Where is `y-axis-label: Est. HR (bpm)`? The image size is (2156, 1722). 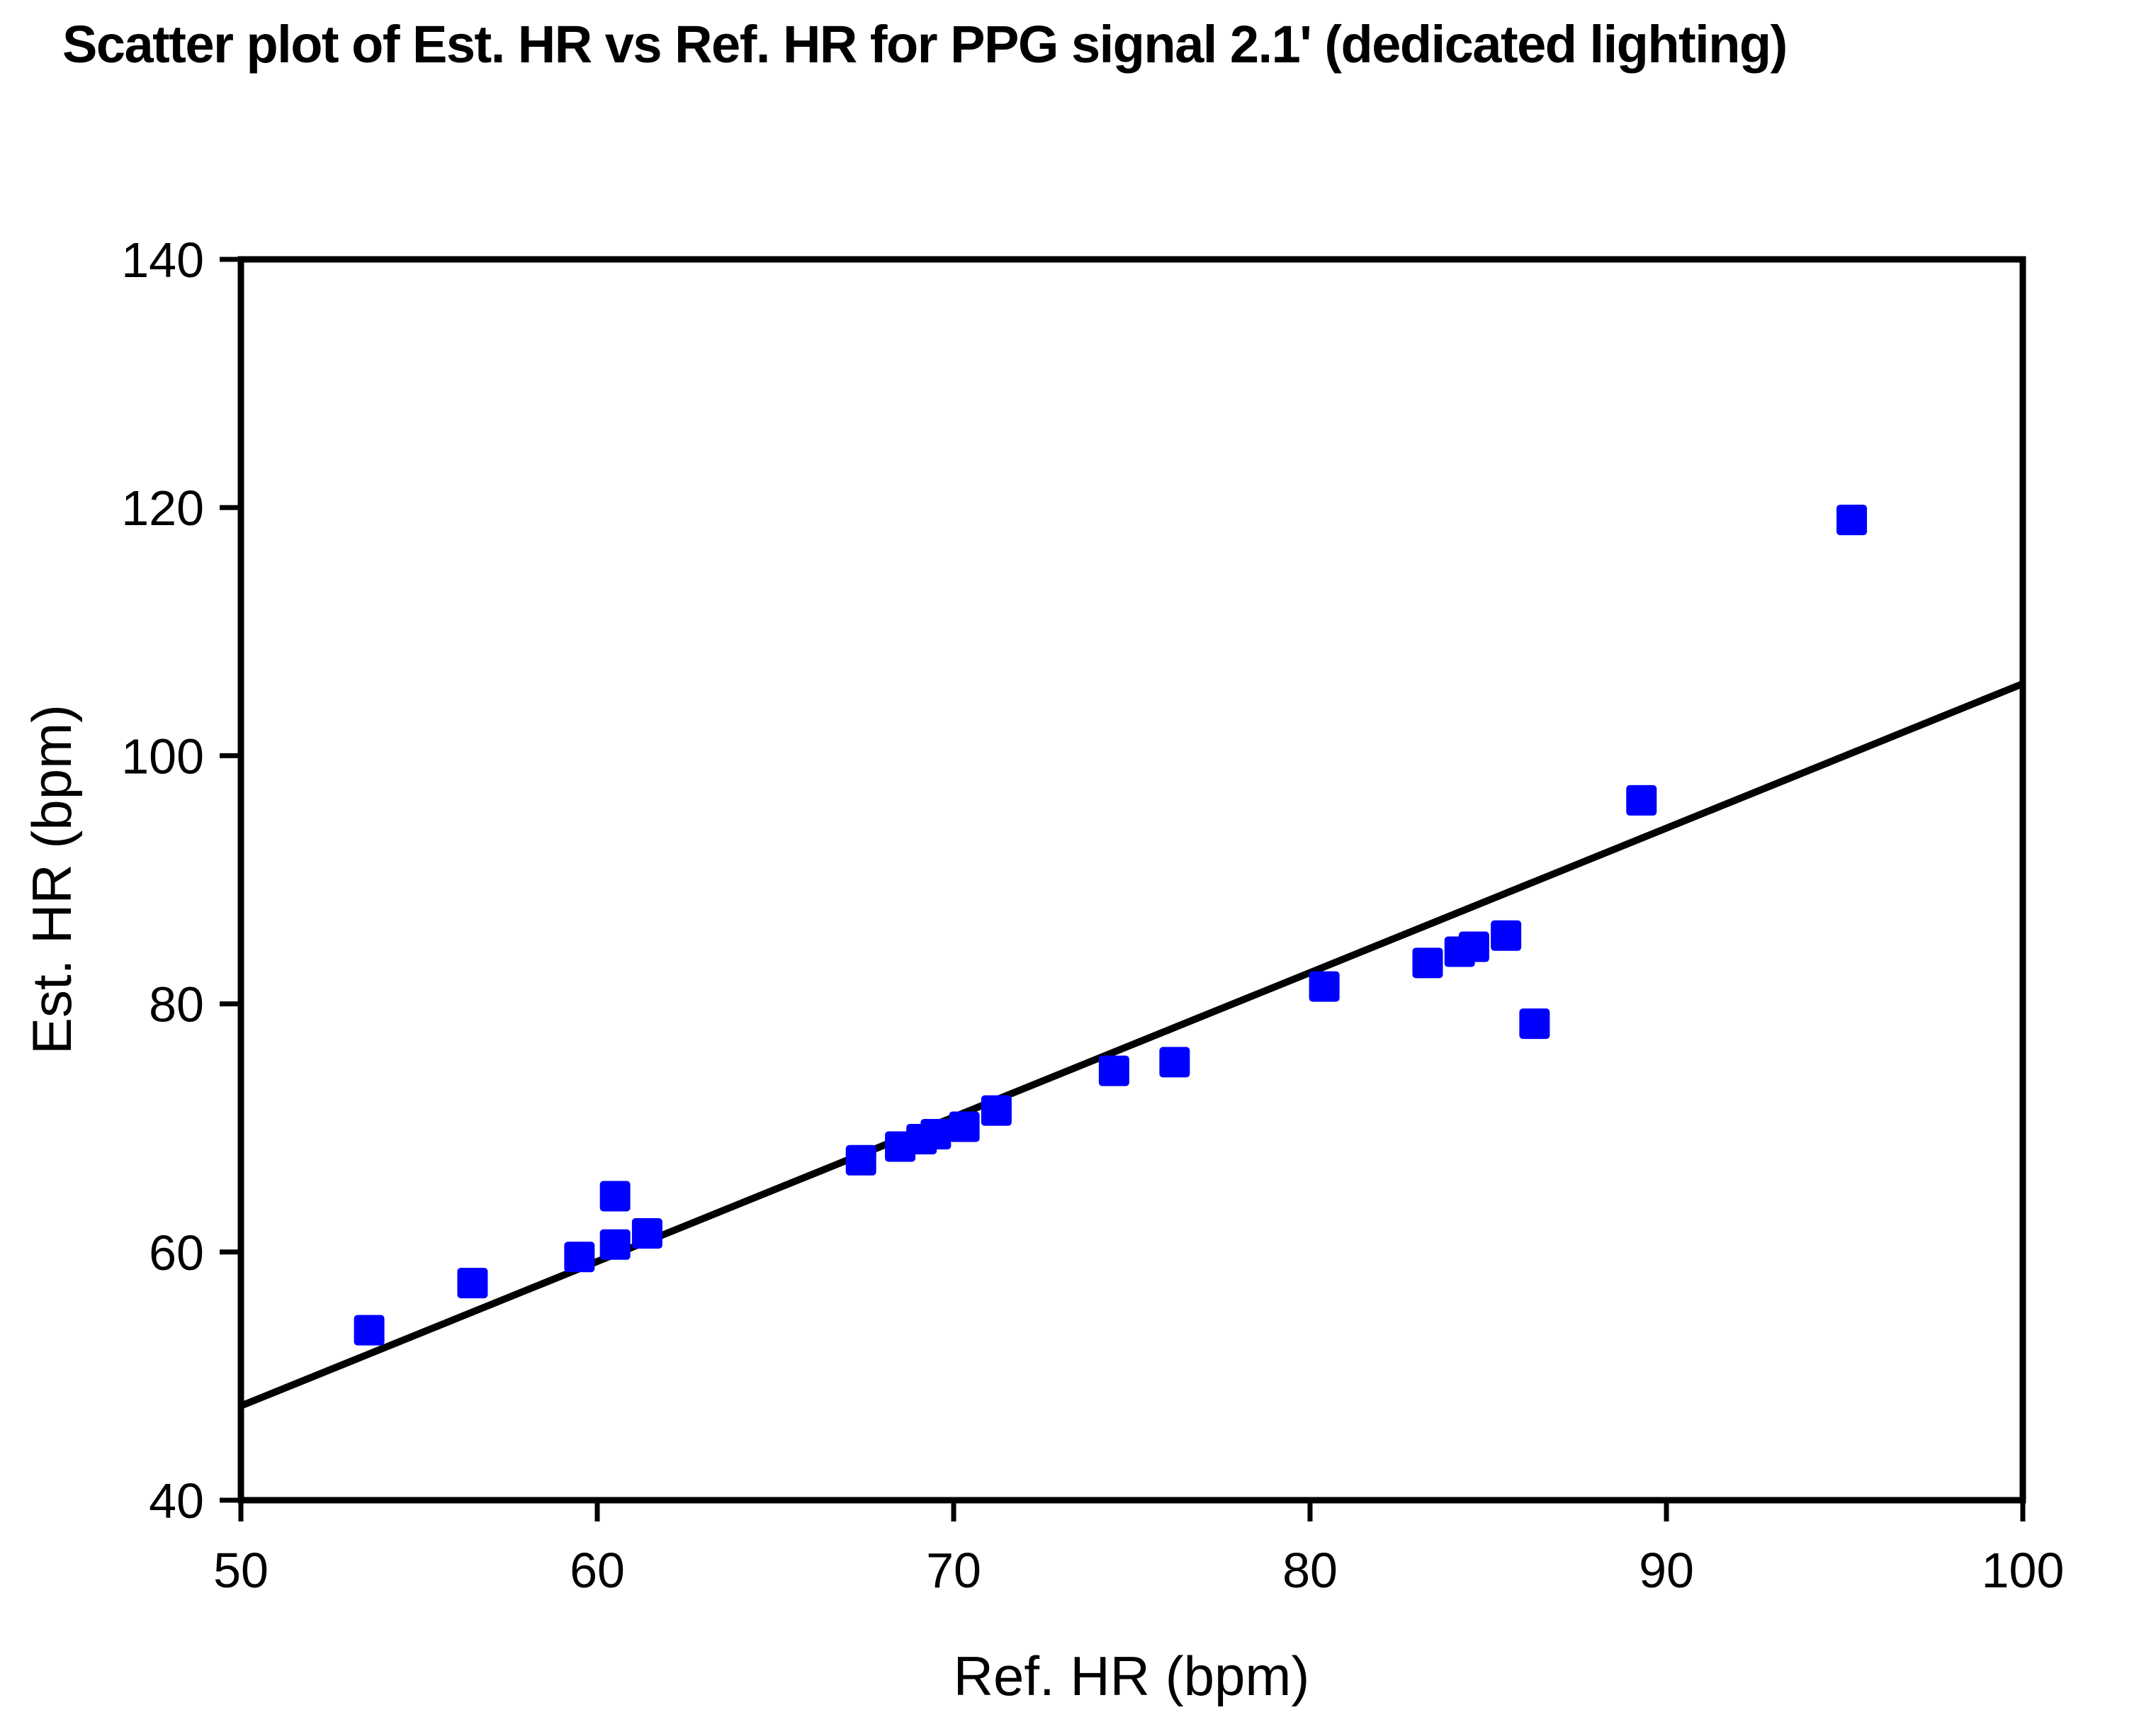
y-axis-label: Est. HR (bpm) is located at coordinates (52, 879).